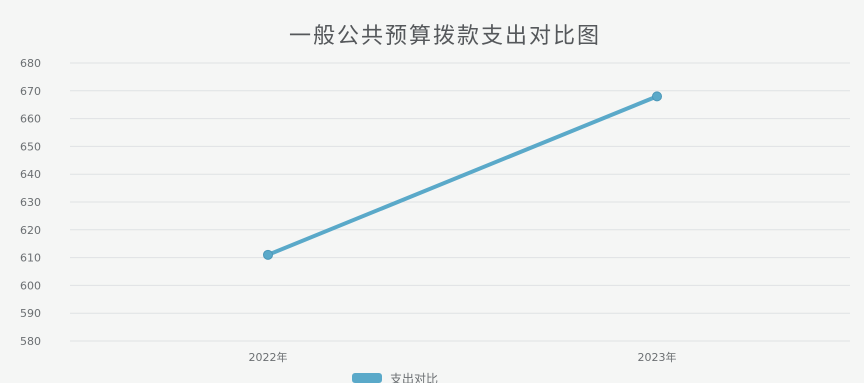  What do you see at coordinates (30, 285) in the screenshot?
I see `y-tick-label: 600` at bounding box center [30, 285].